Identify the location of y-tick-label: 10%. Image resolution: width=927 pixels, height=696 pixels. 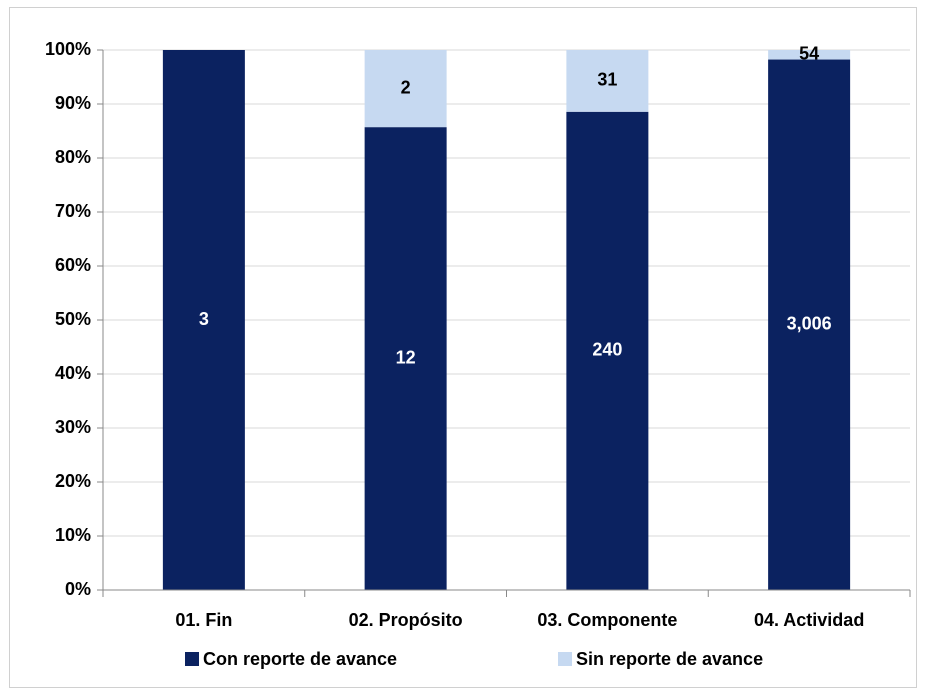
(73, 535).